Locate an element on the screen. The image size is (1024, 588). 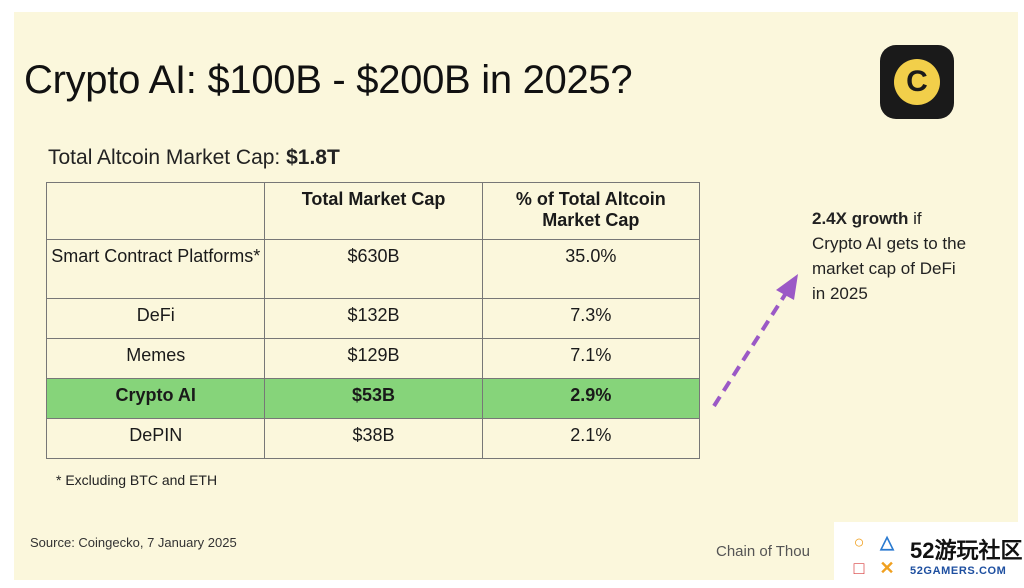
header-pct-altcoin: % of Total Altcoin Market Cap is located at coordinates (591, 211).